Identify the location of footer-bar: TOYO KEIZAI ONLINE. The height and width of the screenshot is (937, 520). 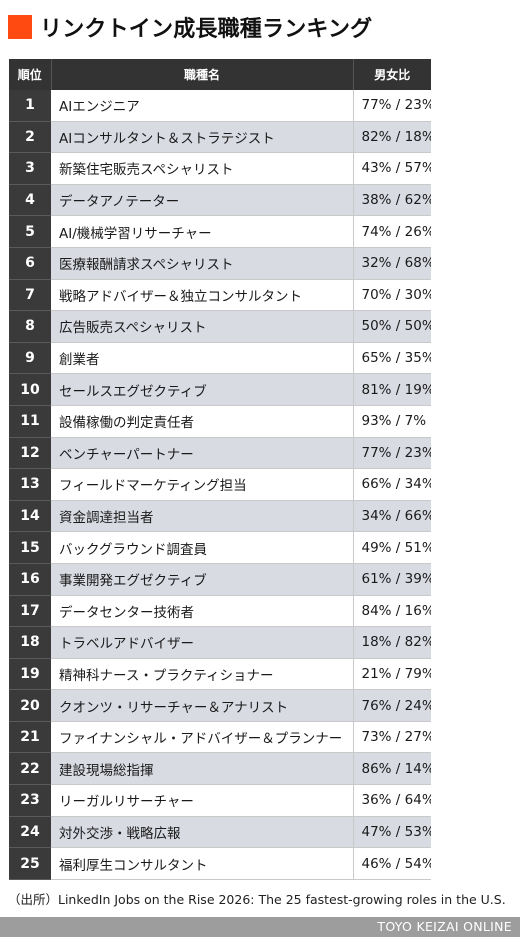
(260, 927).